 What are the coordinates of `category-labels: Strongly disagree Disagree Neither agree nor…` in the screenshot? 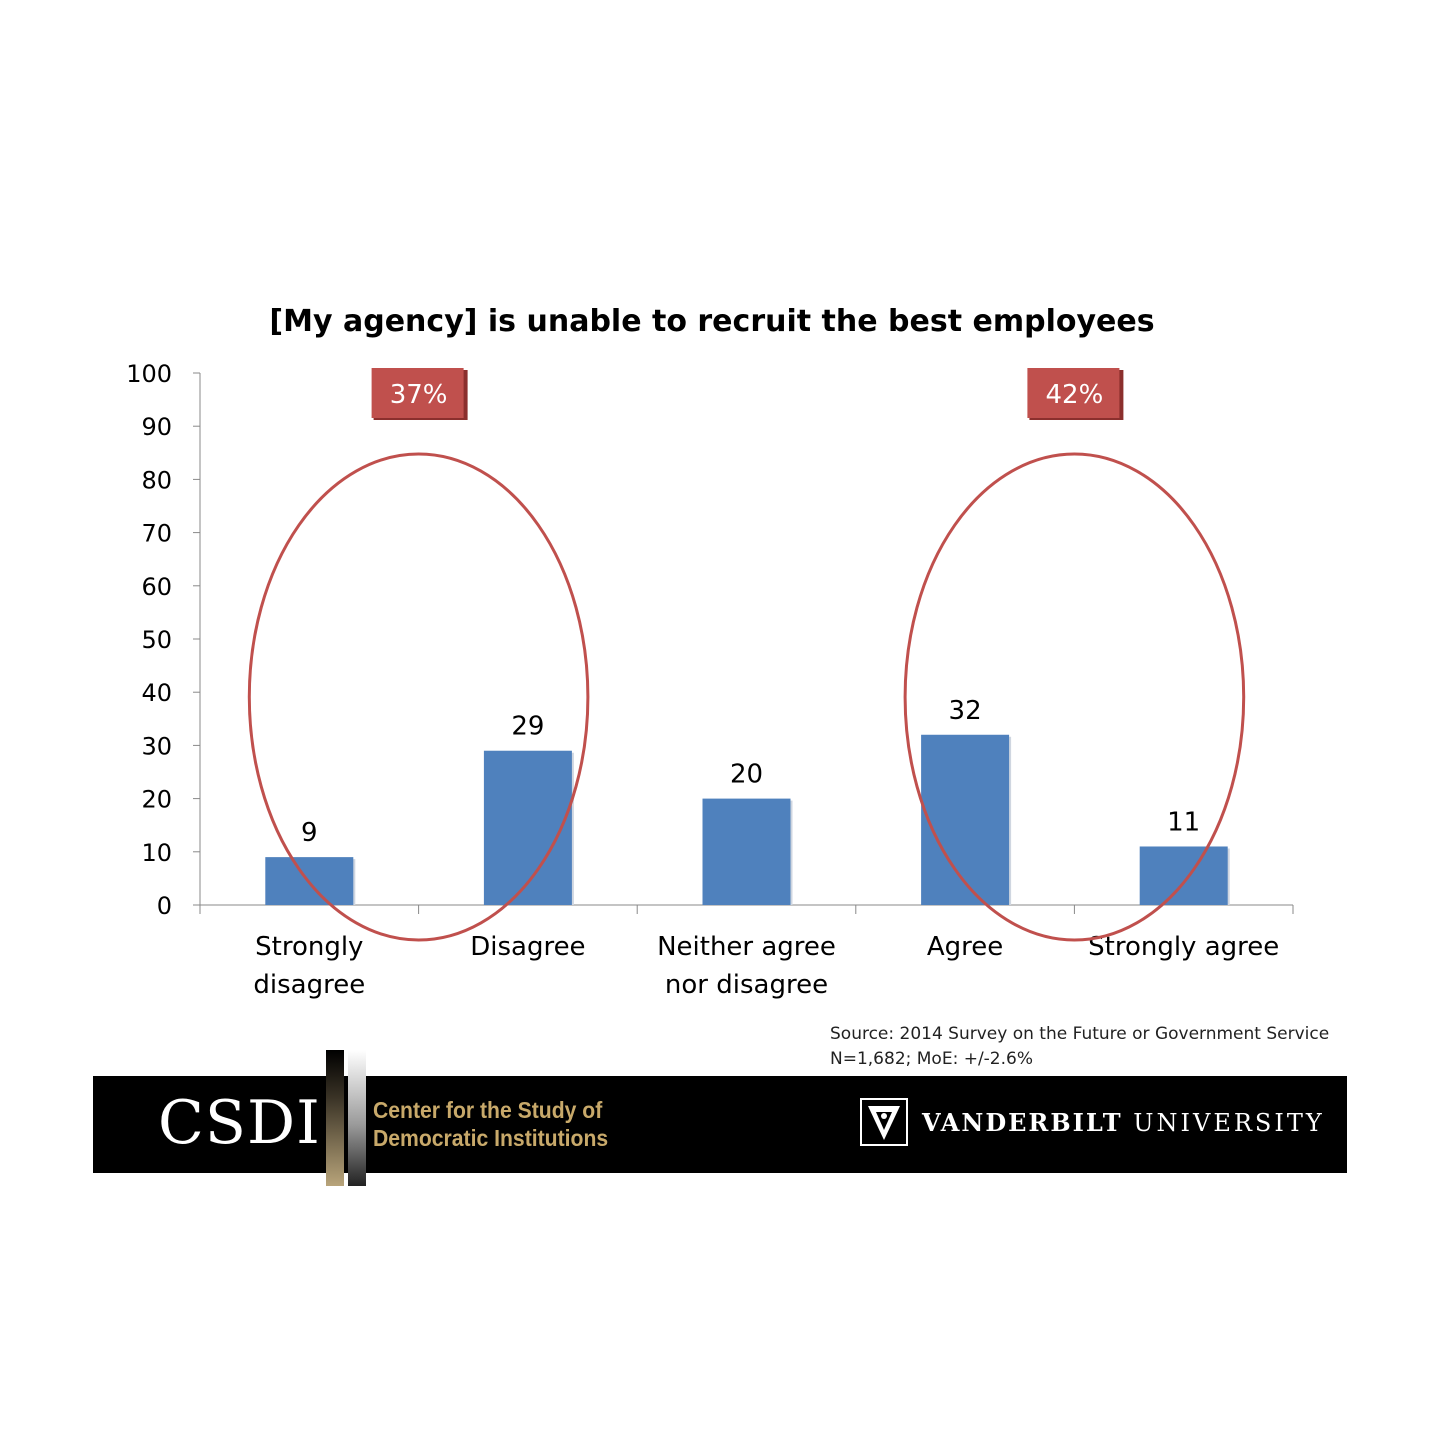 It's located at (766, 966).